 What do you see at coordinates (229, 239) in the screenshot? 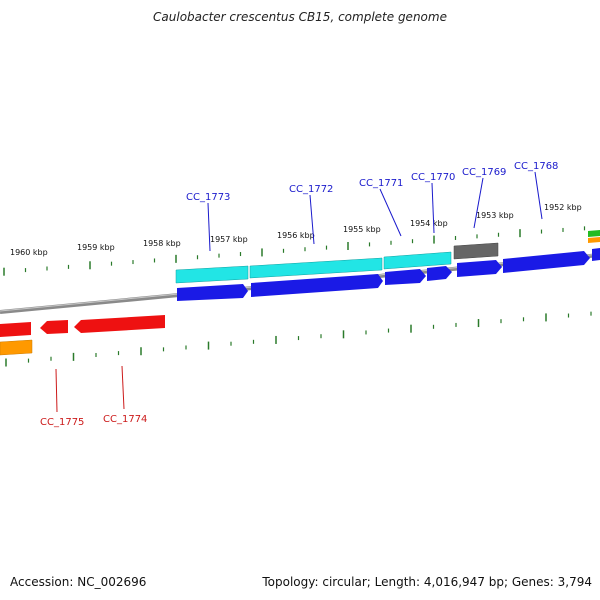
I see `scale-label: 1957 kbp` at bounding box center [229, 239].